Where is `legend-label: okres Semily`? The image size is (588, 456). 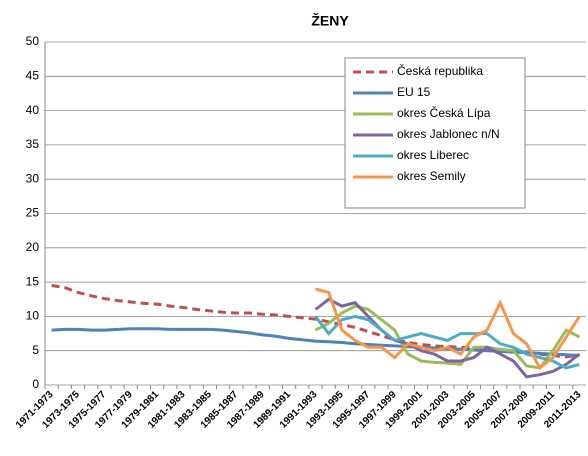
legend-label: okres Semily is located at coordinates (431, 176).